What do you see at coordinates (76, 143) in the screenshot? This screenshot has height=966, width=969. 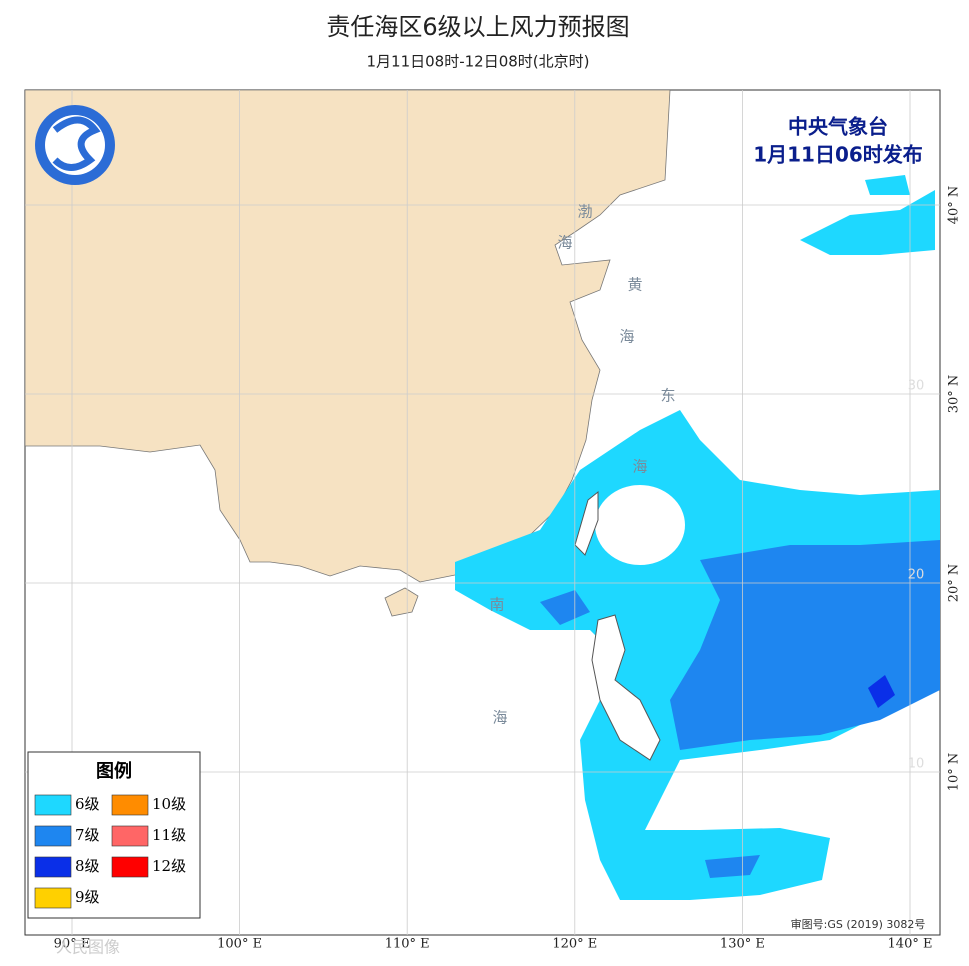 I see `logo-mark` at bounding box center [76, 143].